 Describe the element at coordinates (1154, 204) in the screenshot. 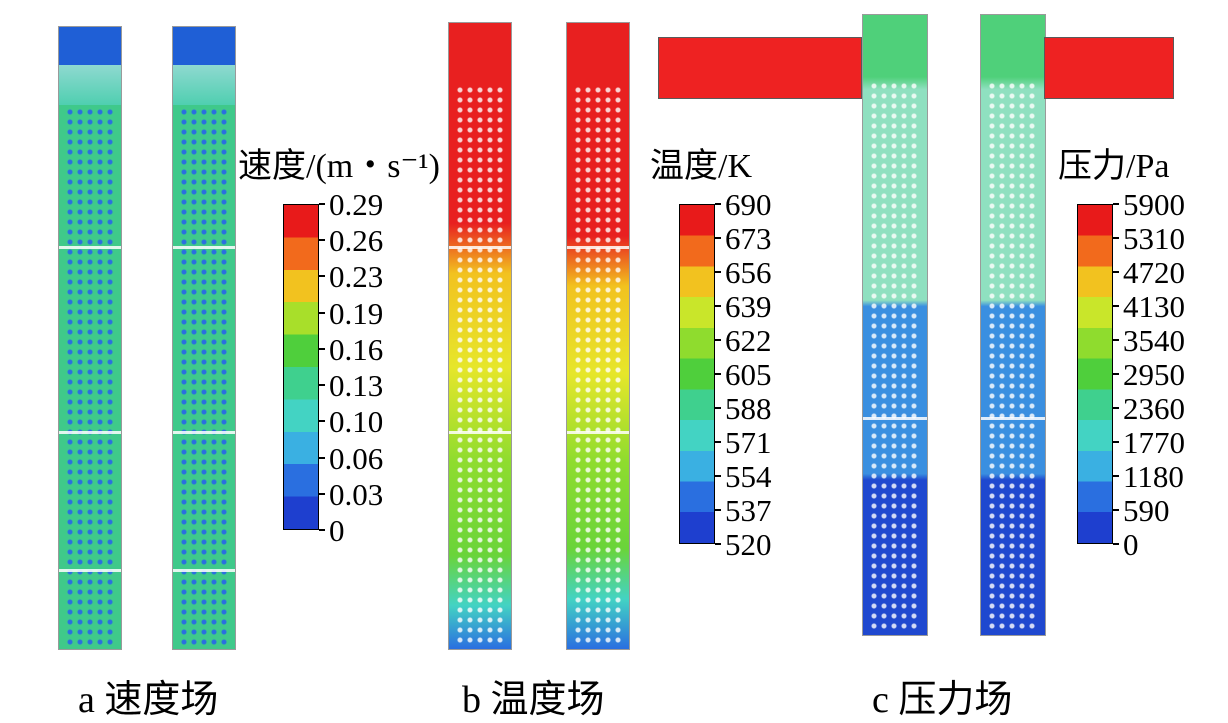

I see `tick-label: 5900` at that location.